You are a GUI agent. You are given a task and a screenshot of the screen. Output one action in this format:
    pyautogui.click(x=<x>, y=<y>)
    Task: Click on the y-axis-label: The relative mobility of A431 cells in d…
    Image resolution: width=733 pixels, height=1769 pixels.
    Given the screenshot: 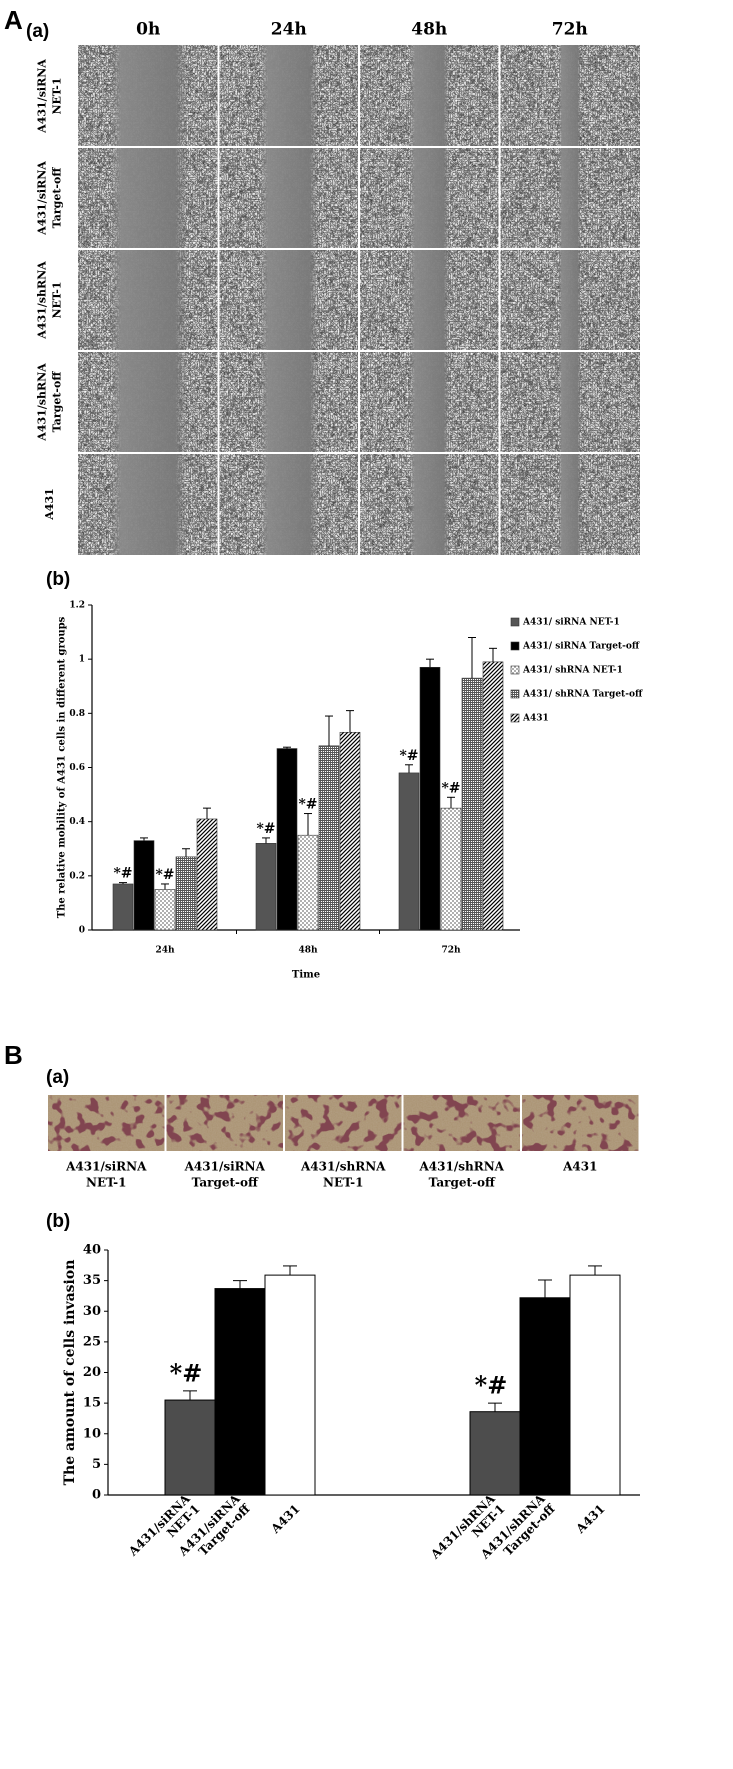 What is the action you would take?
    pyautogui.click(x=62, y=767)
    